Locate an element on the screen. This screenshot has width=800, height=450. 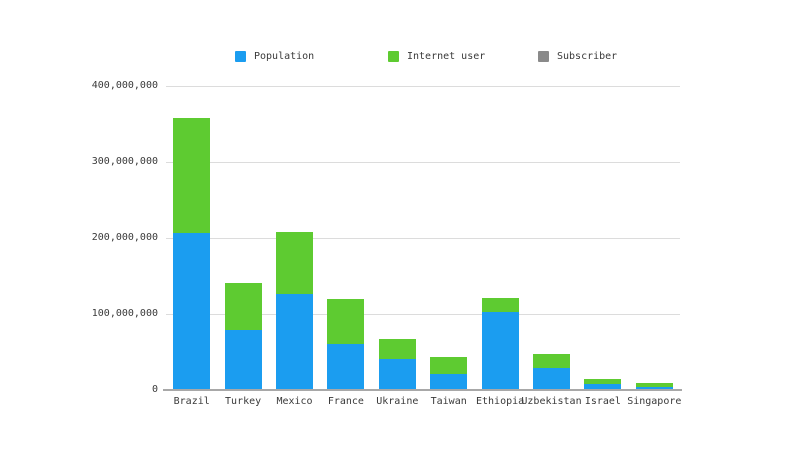
legend-swatch-subscriber is located at coordinates (543, 56).